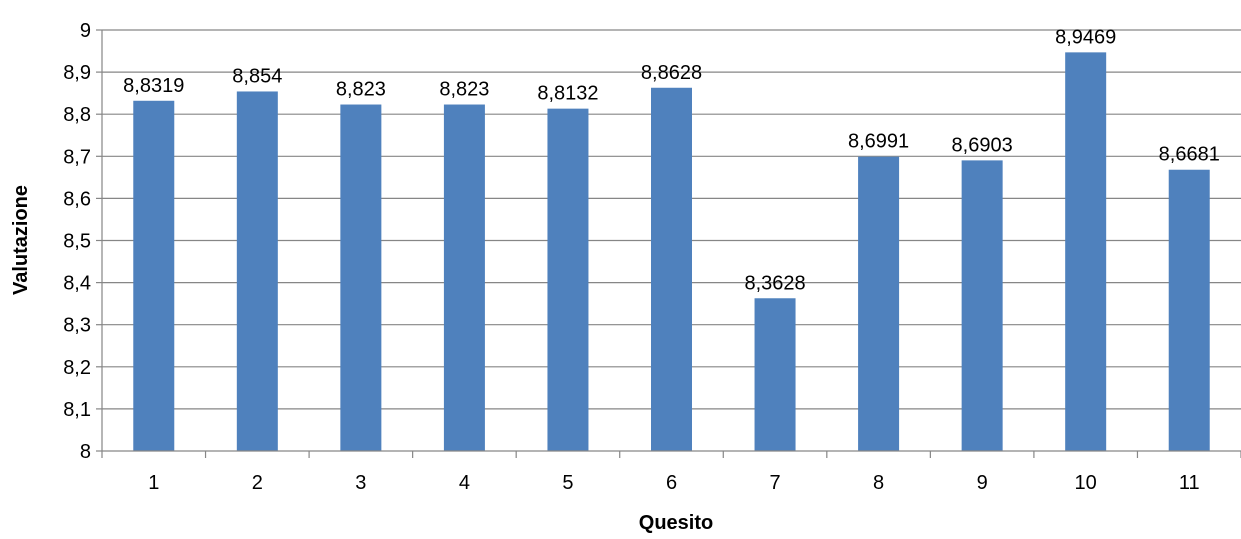 The image size is (1241, 539). I want to click on y-tick-label: 8,1, so click(77, 410).